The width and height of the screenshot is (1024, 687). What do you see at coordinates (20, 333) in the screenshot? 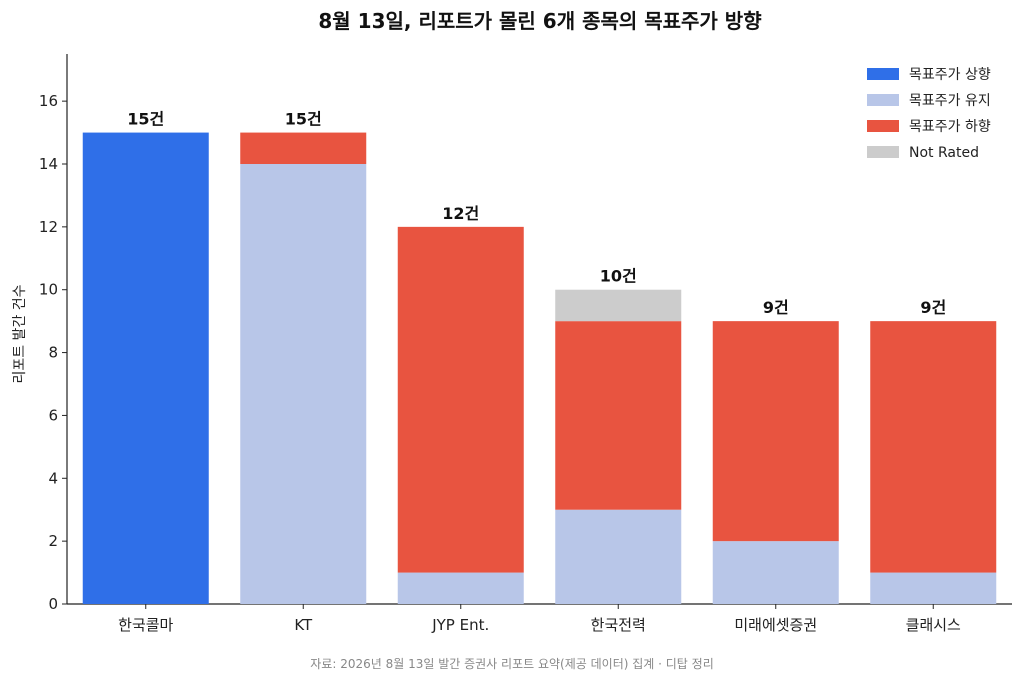
I see `y-axis-label: 리포트 발간 건수` at bounding box center [20, 333].